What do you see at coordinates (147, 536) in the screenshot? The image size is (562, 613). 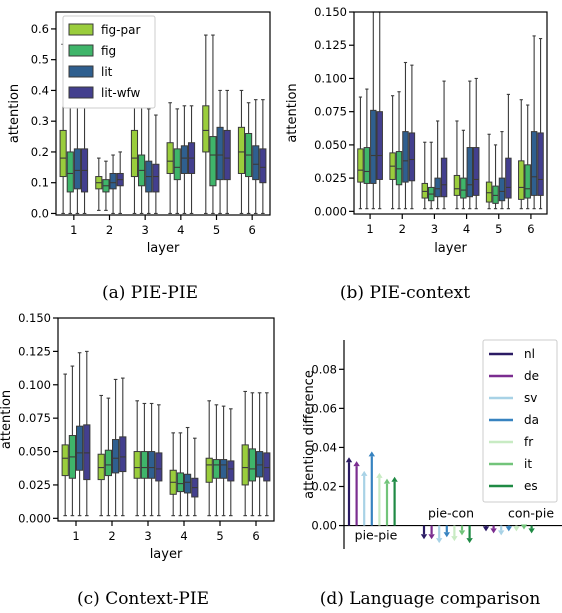 I see `x-tick-label: 3` at bounding box center [147, 536].